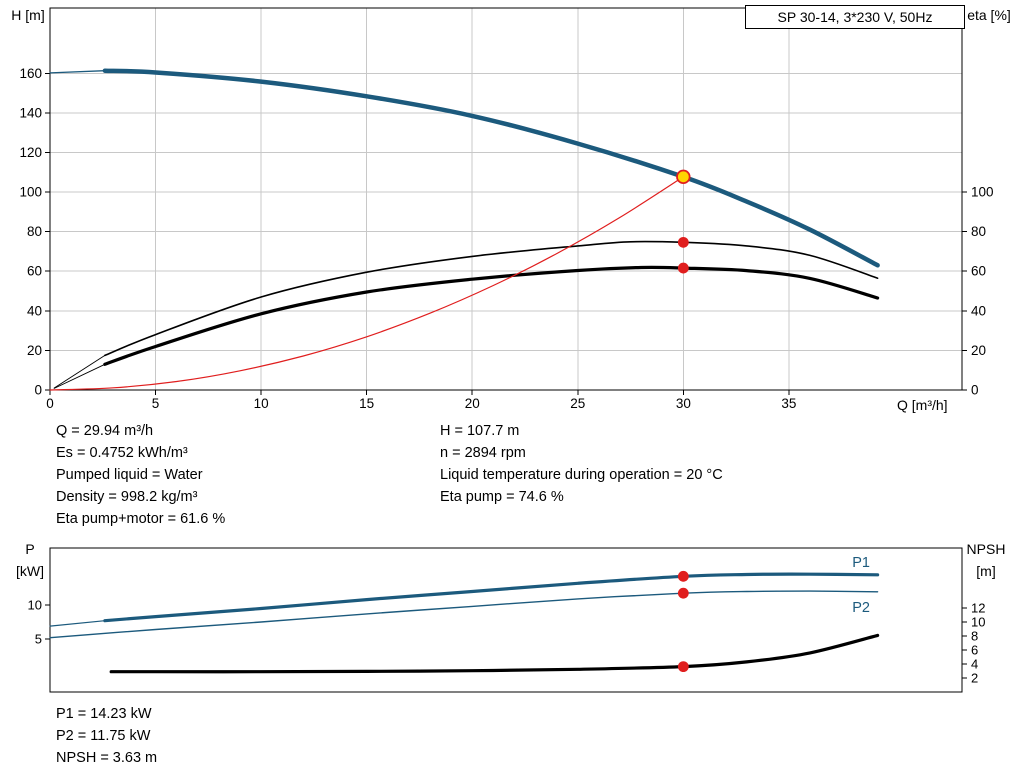  I want to click on p2-curve, so click(464, 614).